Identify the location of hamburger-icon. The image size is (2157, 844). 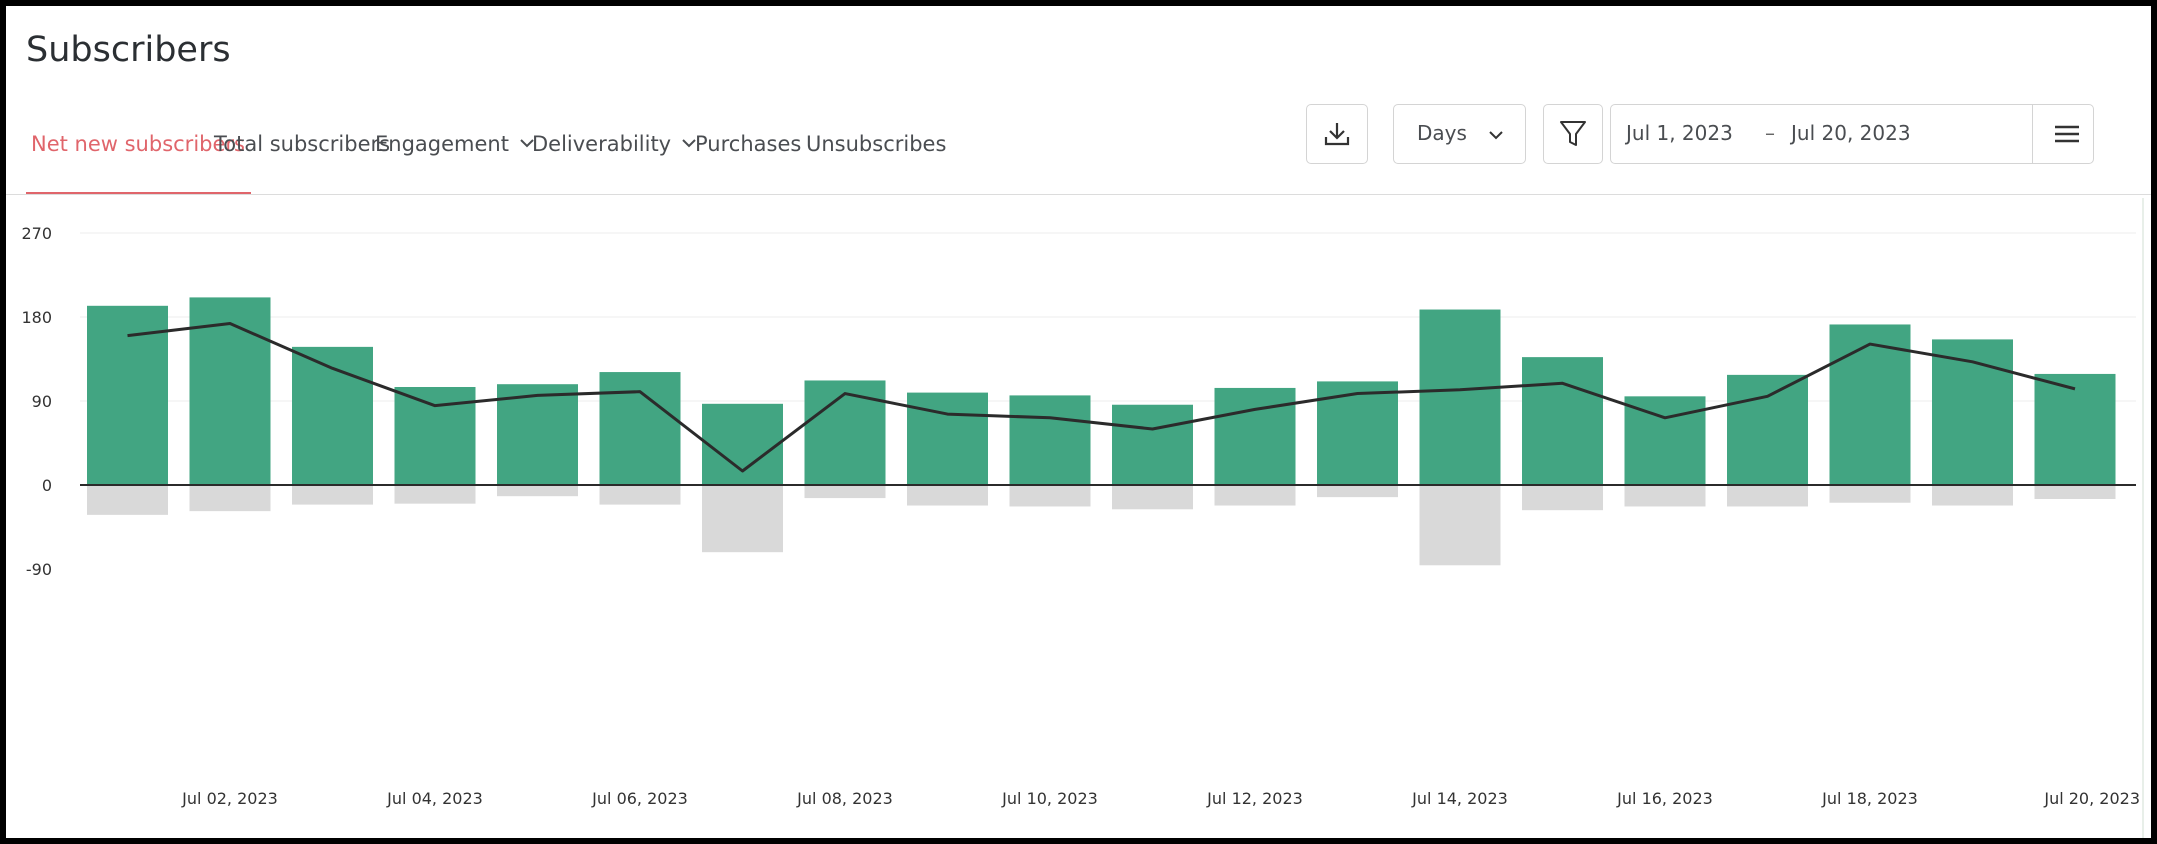
(2067, 134).